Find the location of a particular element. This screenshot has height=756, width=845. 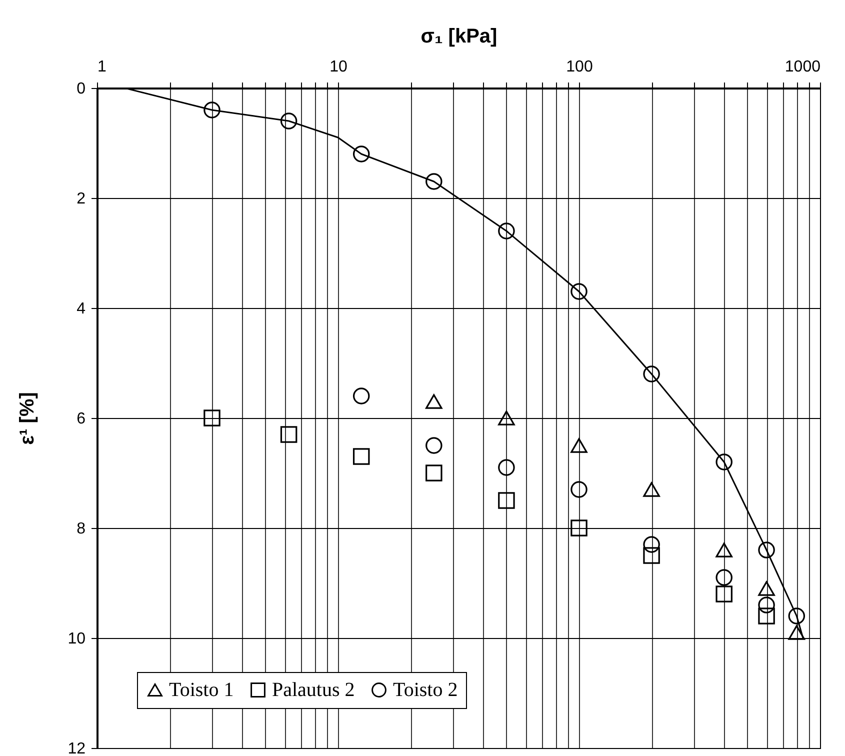

x-tick-label: 10 is located at coordinates (339, 67).